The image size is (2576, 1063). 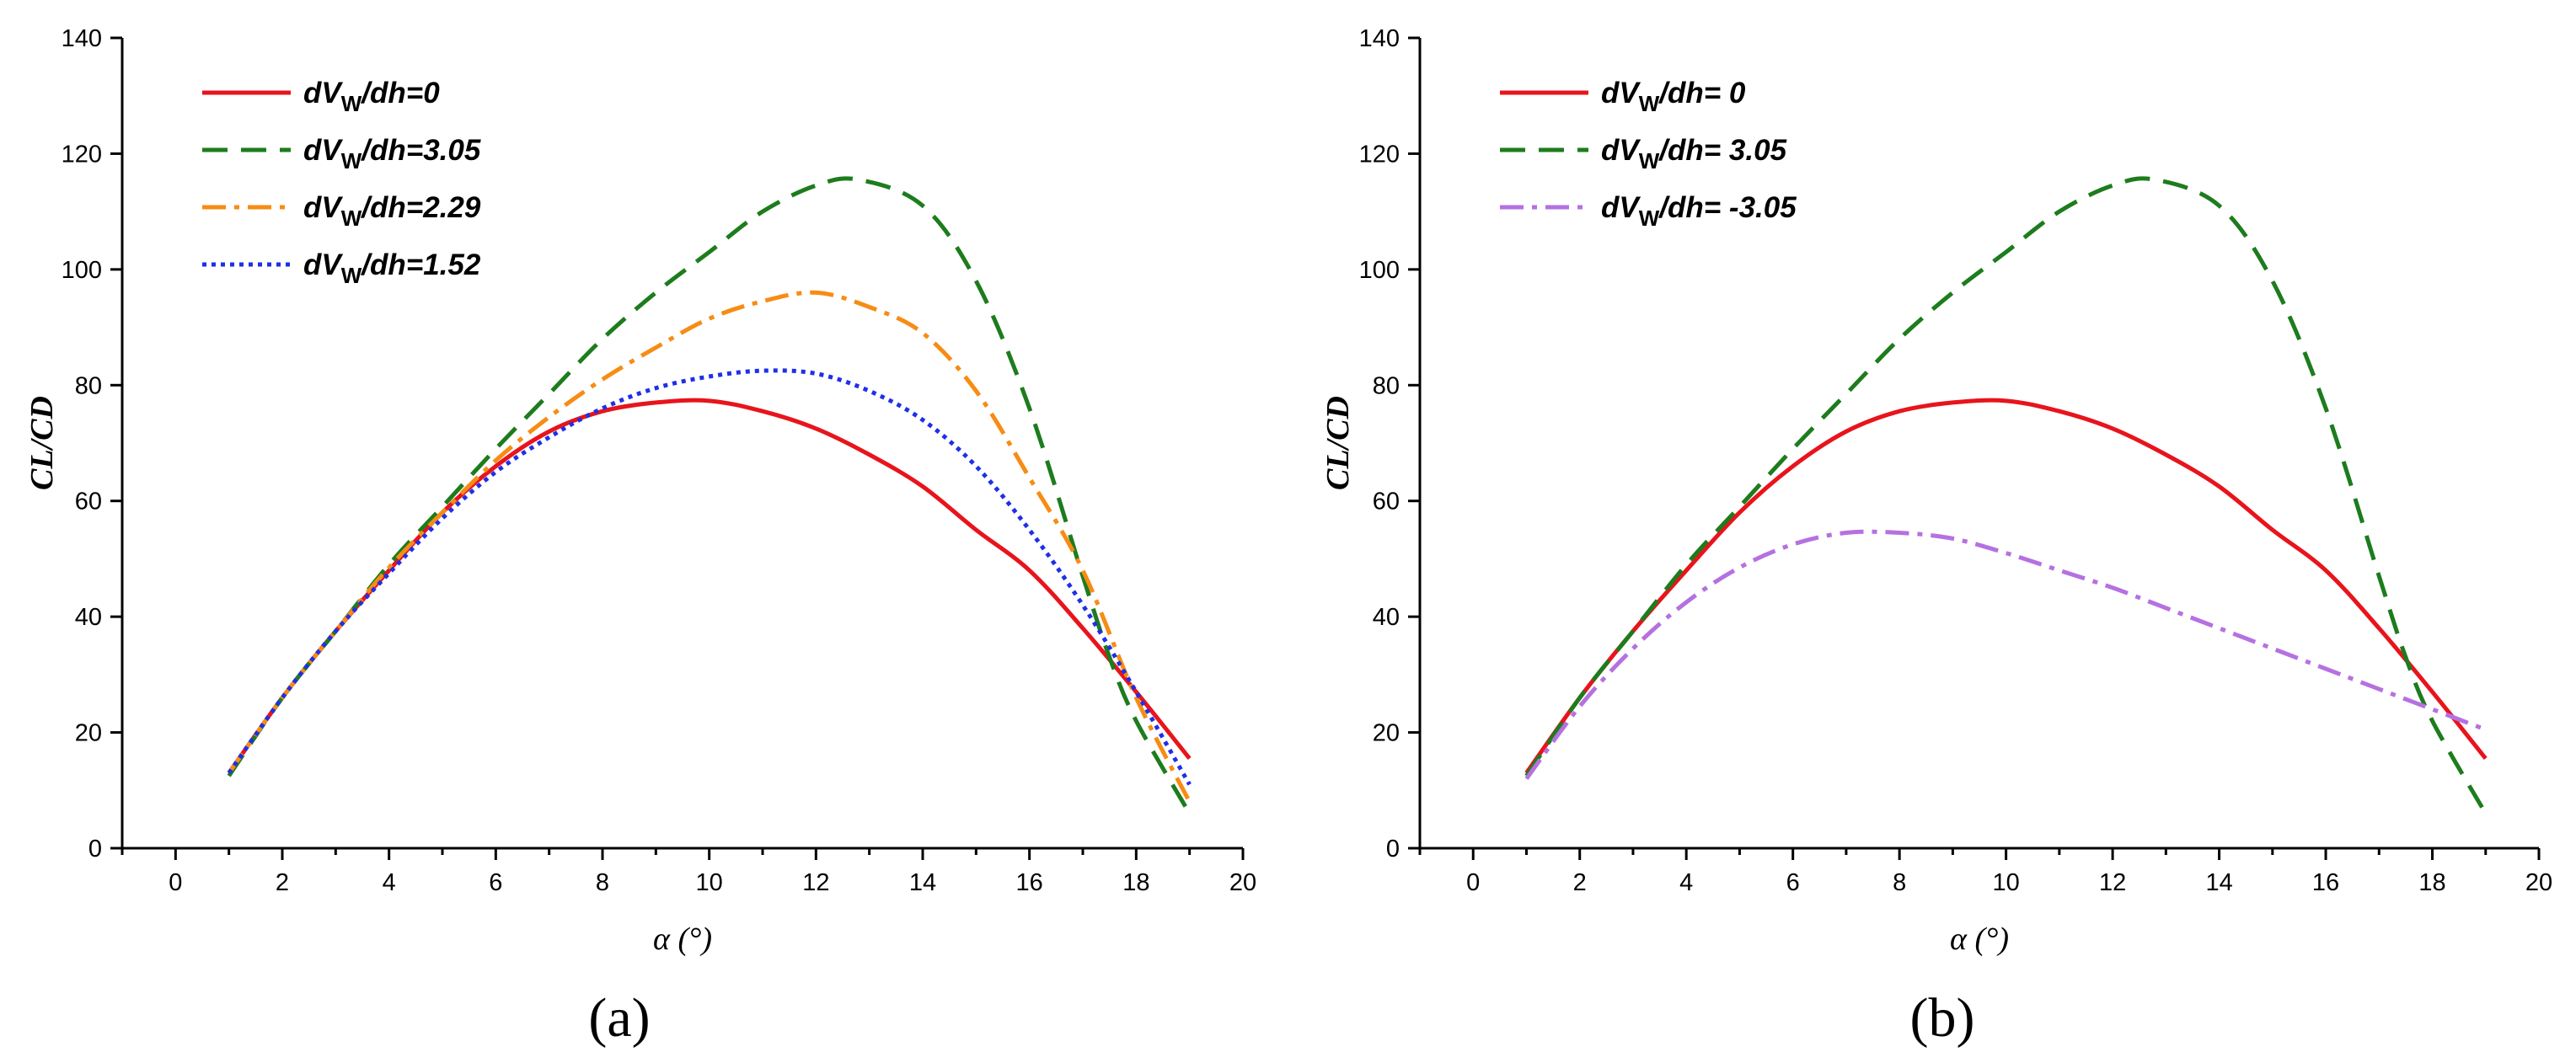 What do you see at coordinates (1694, 154) in the screenshot?
I see `legend-label-2: dVW/dh= 3.05` at bounding box center [1694, 154].